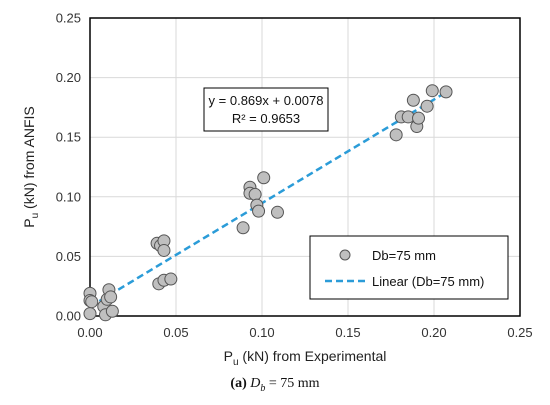 The height and width of the screenshot is (405, 550). What do you see at coordinates (89, 332) in the screenshot?
I see `x-tick-label: 0.00` at bounding box center [89, 332].